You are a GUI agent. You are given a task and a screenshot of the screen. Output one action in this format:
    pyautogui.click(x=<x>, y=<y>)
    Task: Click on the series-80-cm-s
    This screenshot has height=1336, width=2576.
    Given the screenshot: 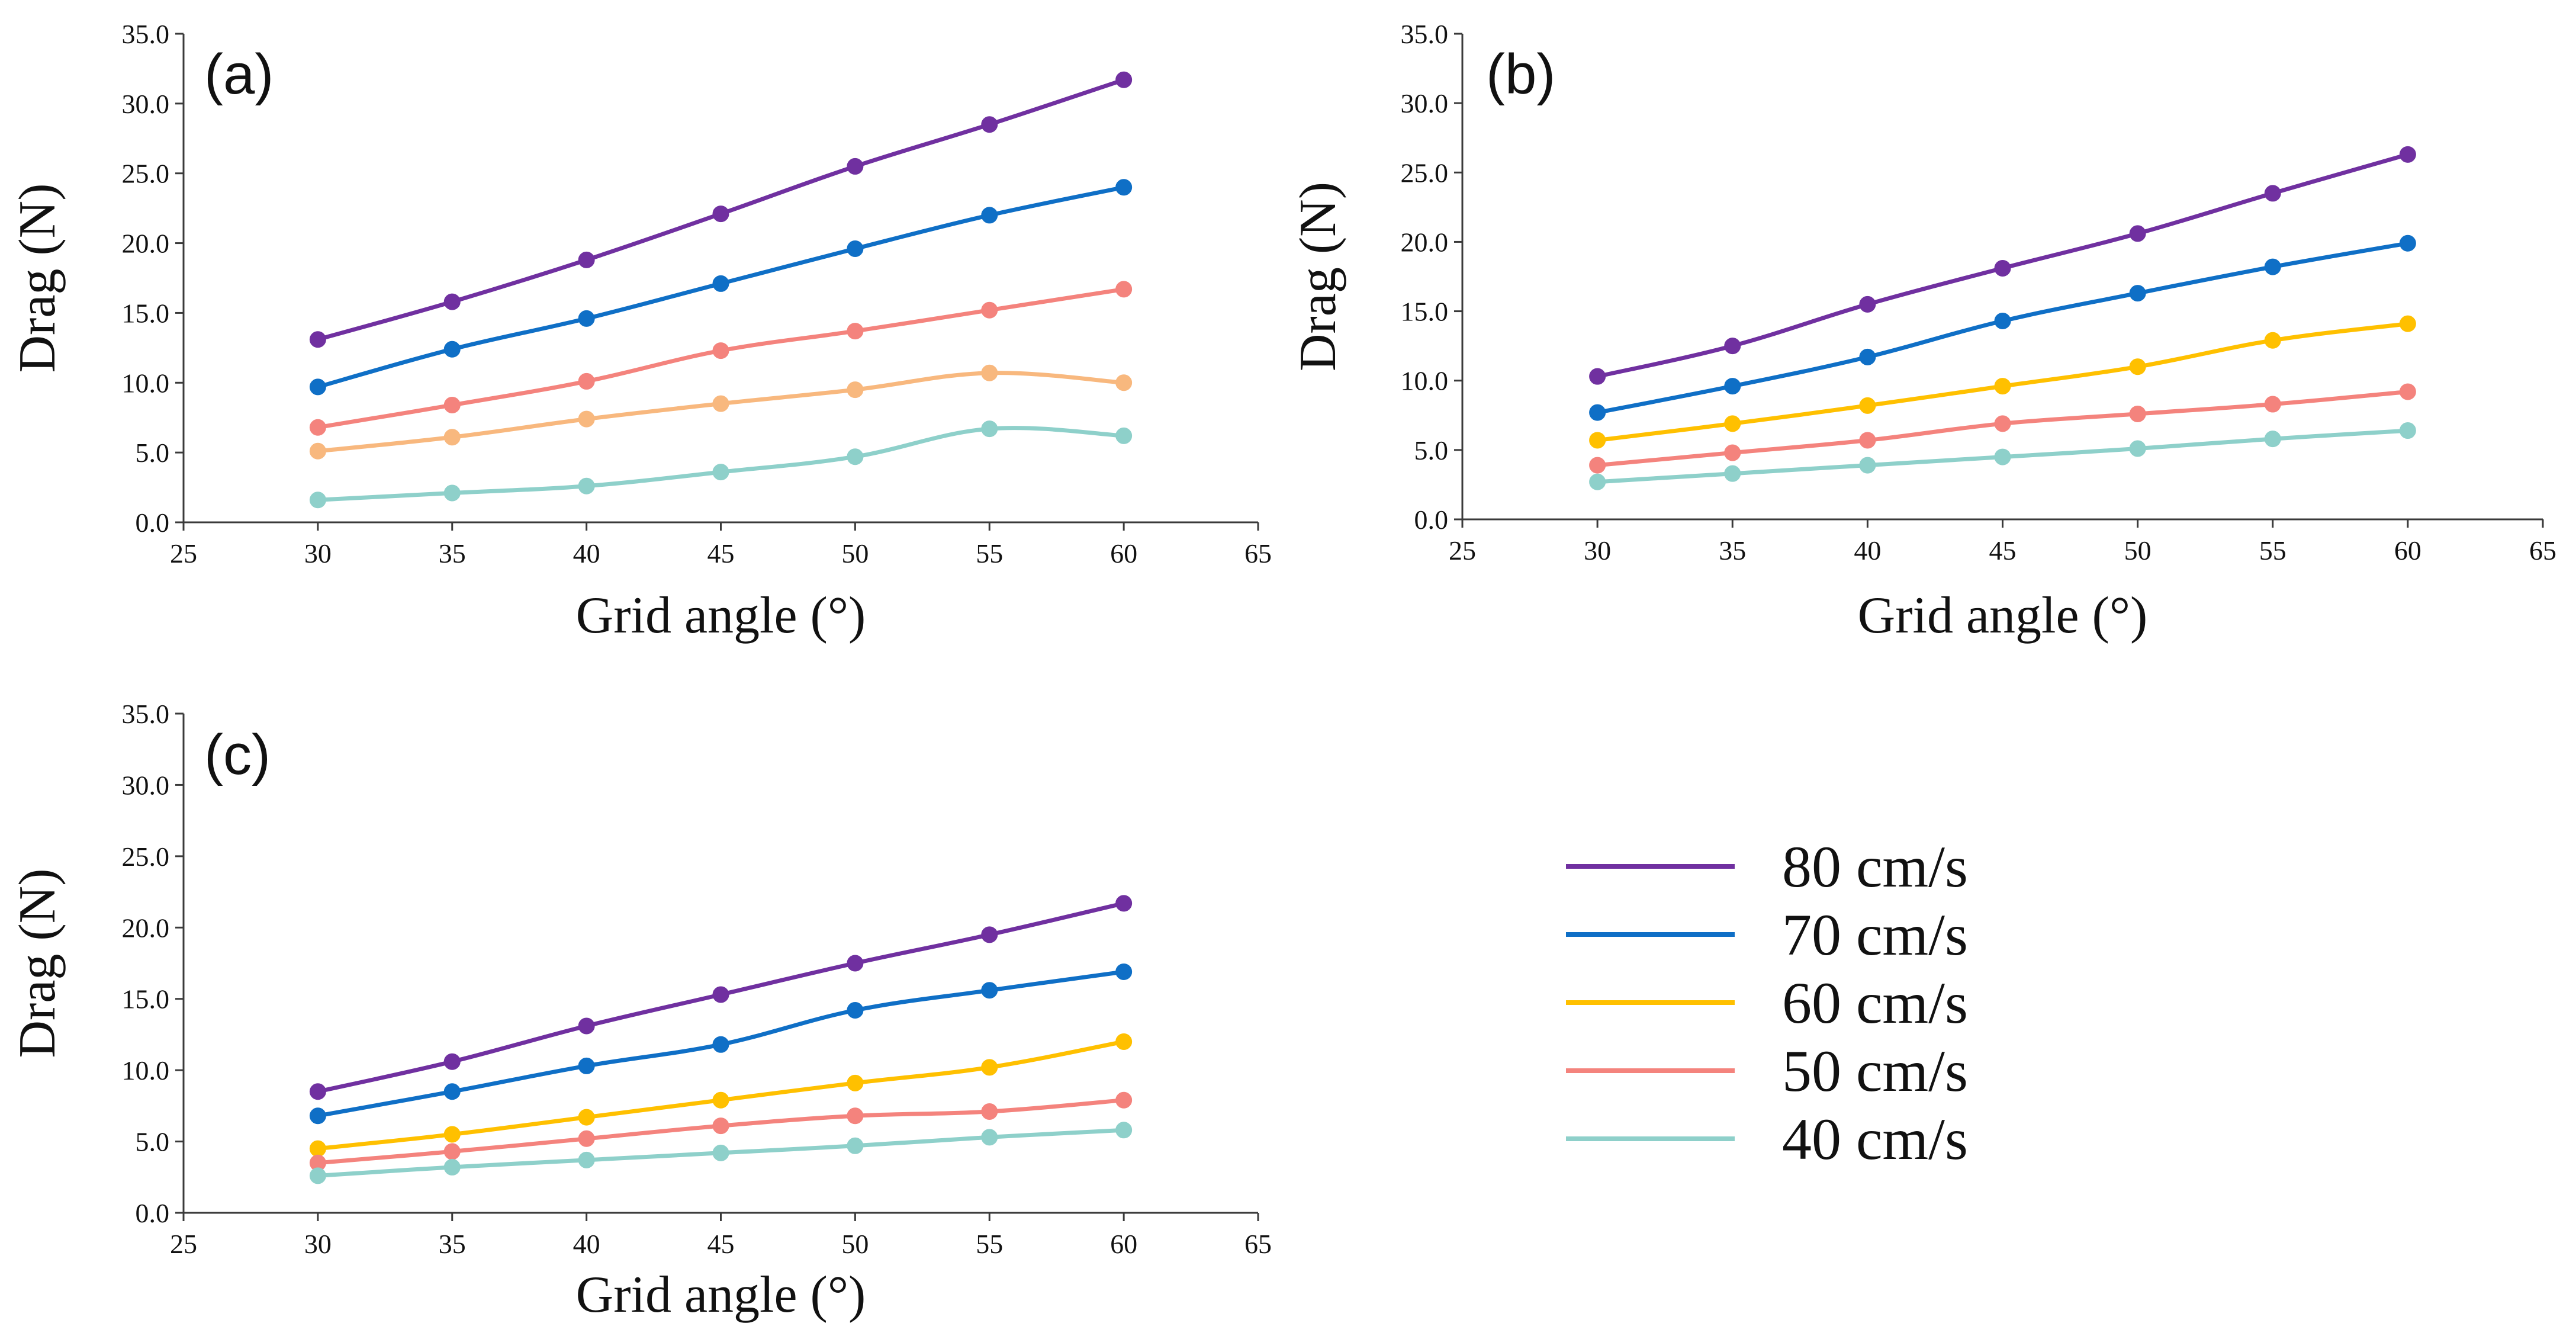 What is the action you would take?
    pyautogui.click(x=721, y=998)
    